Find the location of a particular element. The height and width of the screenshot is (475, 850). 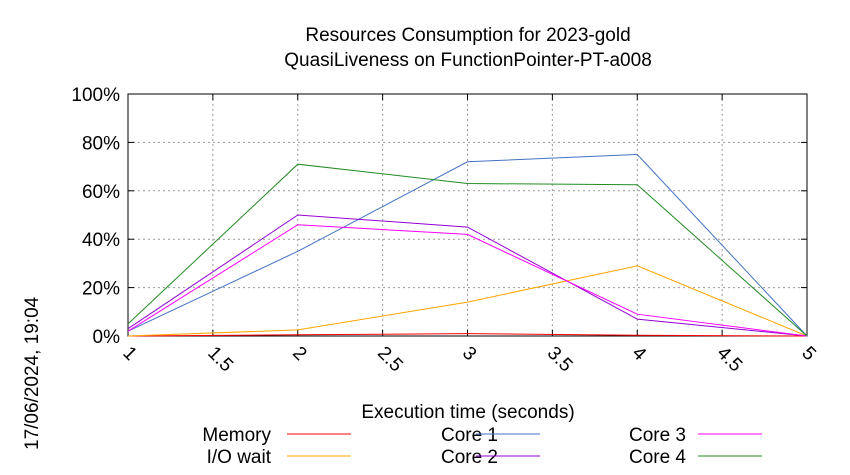

x-tick-label: 2 is located at coordinates (299, 354).